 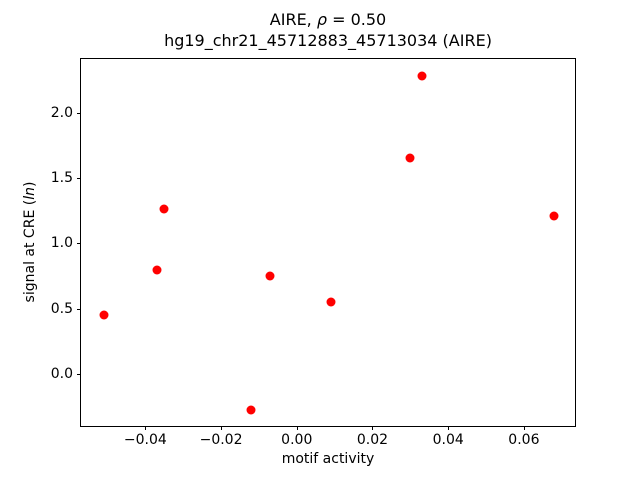 What do you see at coordinates (61, 243) in the screenshot?
I see `y-tick-label: 1.0` at bounding box center [61, 243].